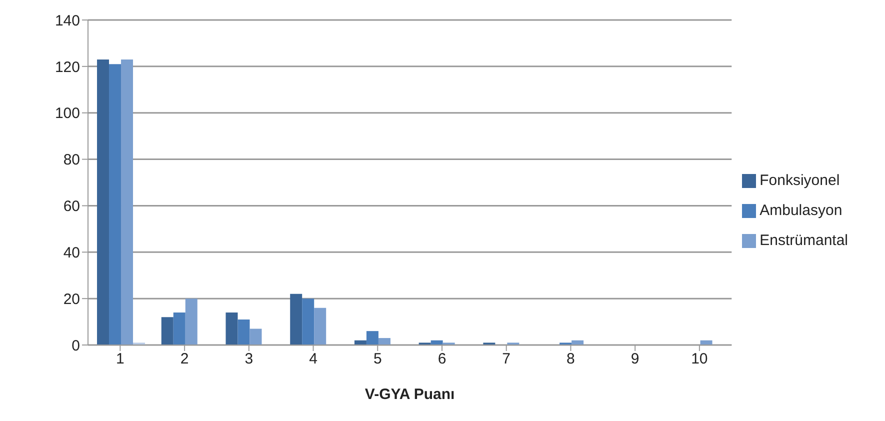  I want to click on x-tick-label: 10, so click(699, 359).